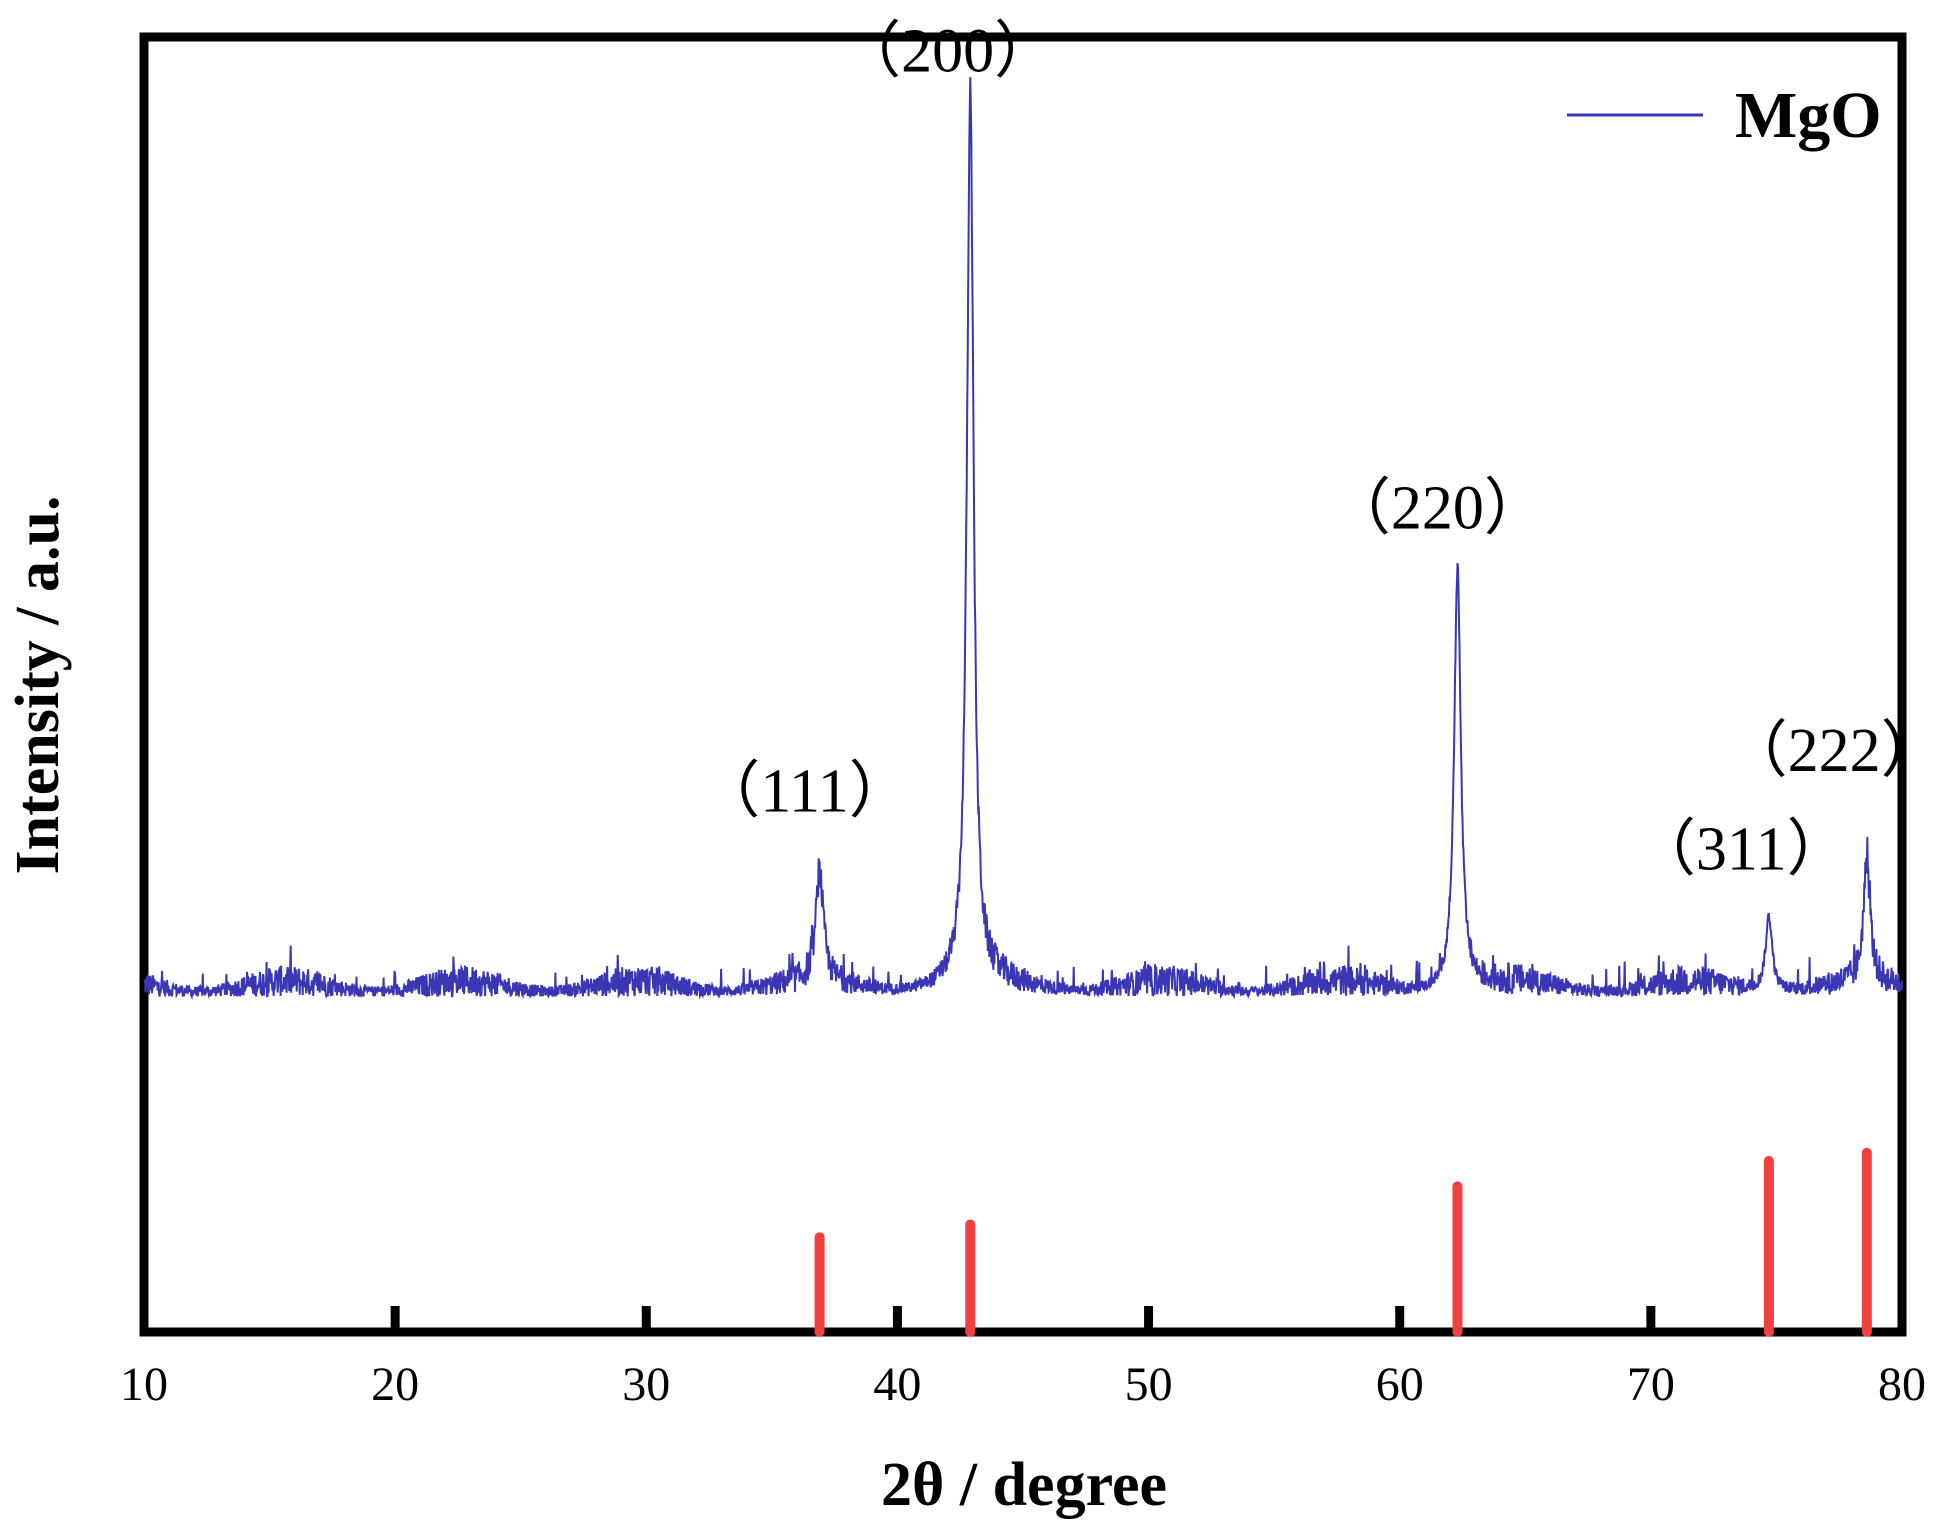 Image resolution: width=1950 pixels, height=1531 pixels. Describe the element at coordinates (1741, 850) in the screenshot. I see `peak-label: （311）` at that location.